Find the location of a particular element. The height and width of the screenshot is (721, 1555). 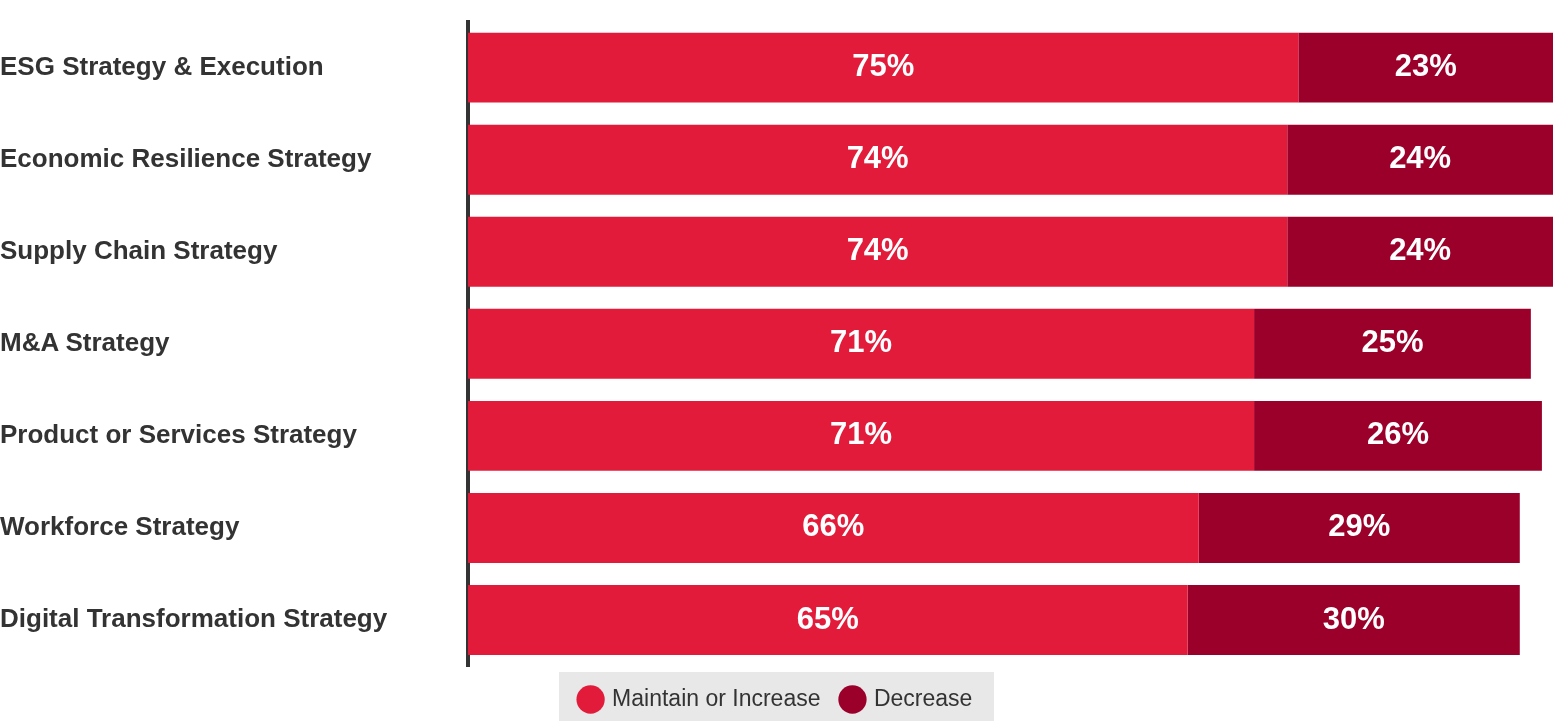

legend-label: Maintain or Increase is located at coordinates (716, 697).